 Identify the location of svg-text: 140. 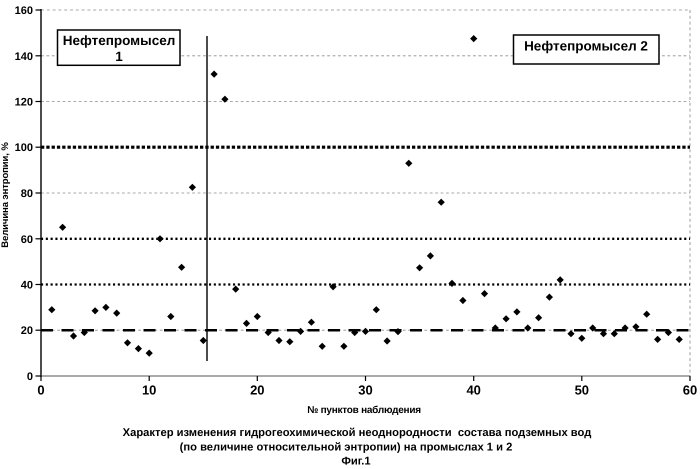
(24, 57).